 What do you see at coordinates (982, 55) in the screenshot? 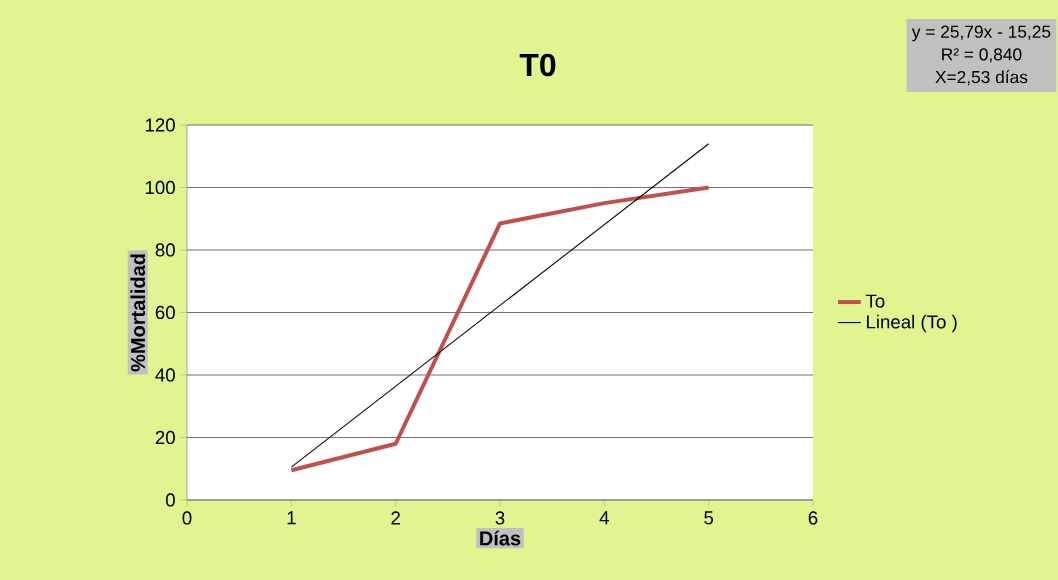
I see `text: R² = 0,840` at bounding box center [982, 55].